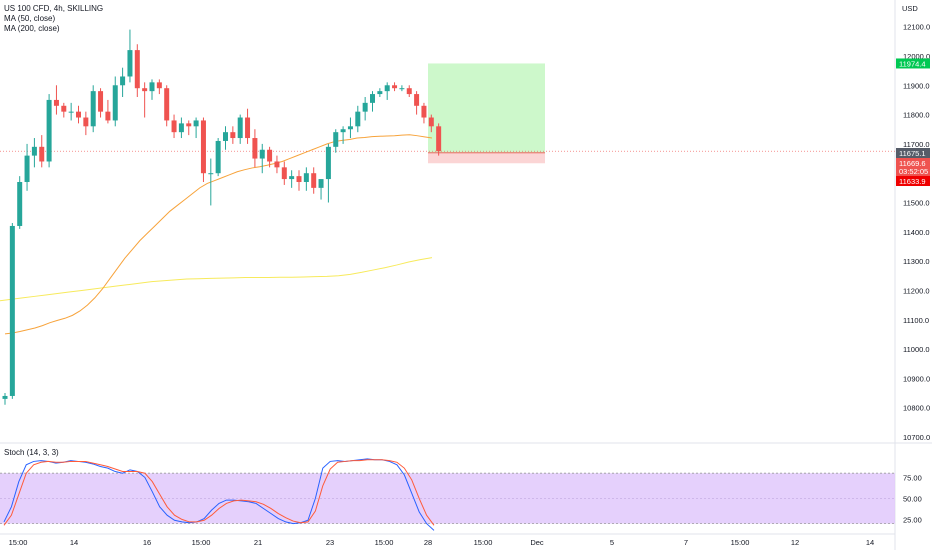 The image size is (932, 550). I want to click on y-tick-label: 10900.0, so click(916, 378).